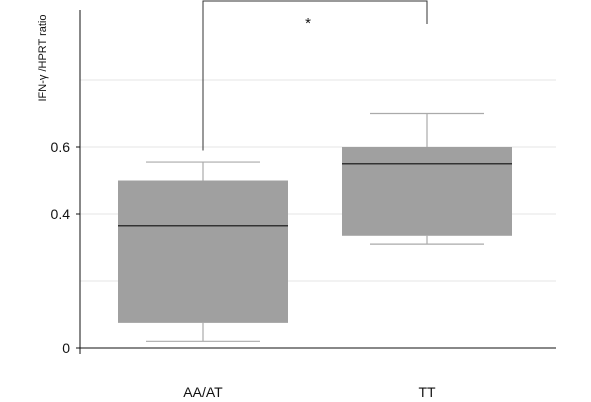 The width and height of the screenshot is (591, 402). I want to click on box-tt, so click(427, 178).